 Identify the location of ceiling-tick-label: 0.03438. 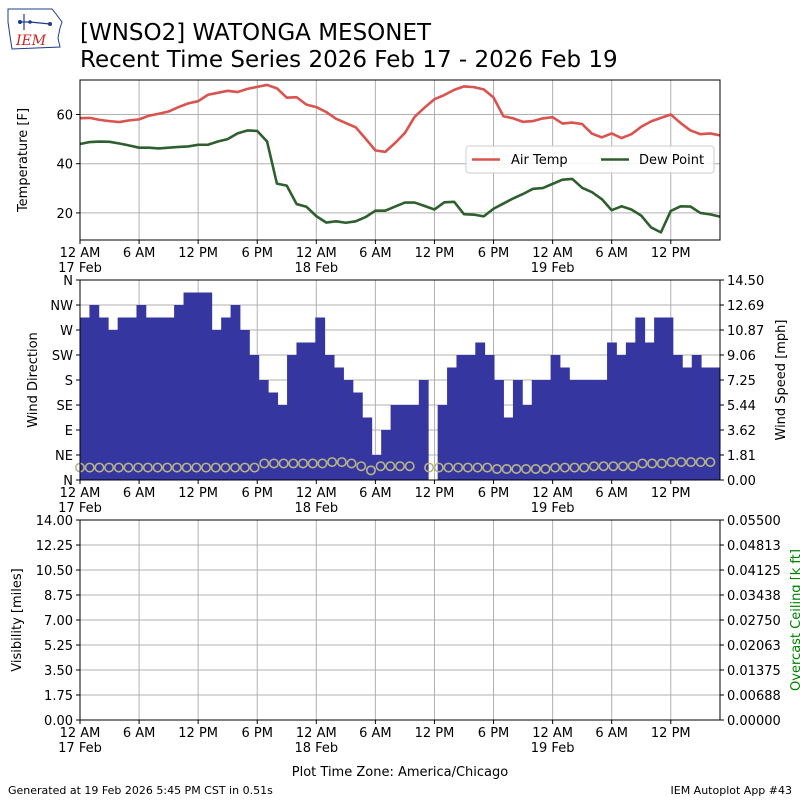
(754, 596).